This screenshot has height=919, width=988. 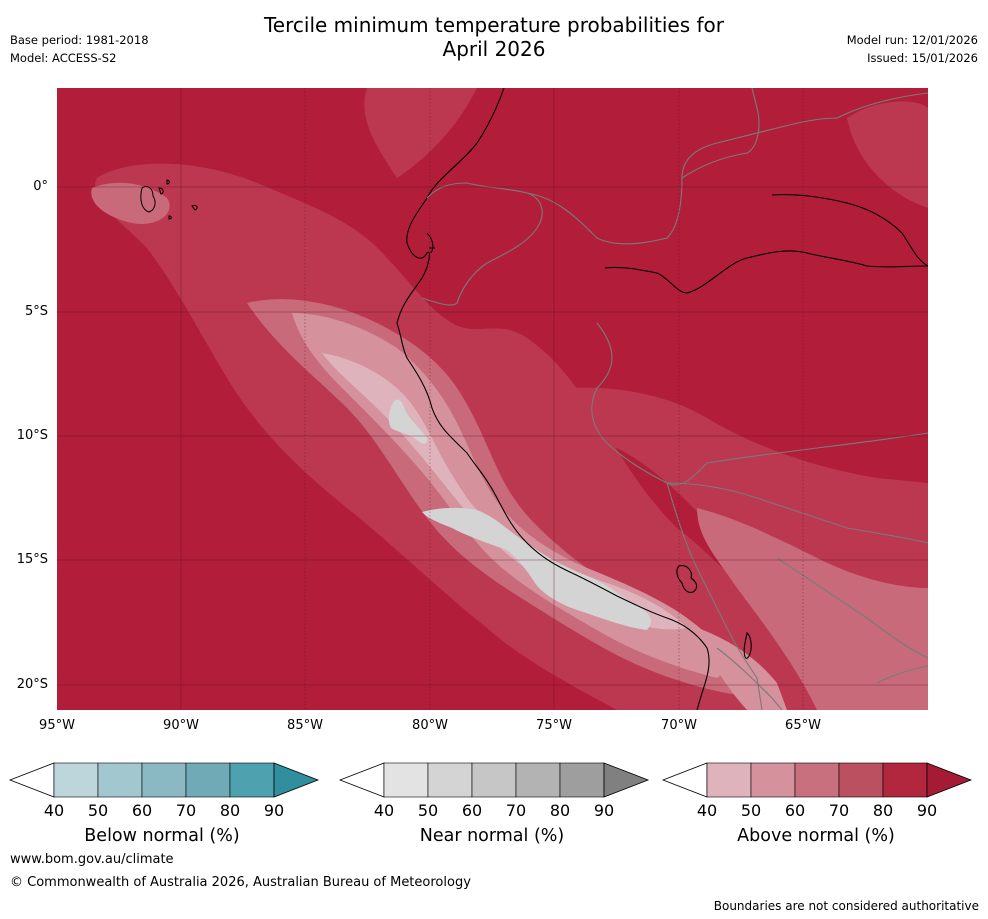 I want to click on above-60-70-region-nw, so click(x=130, y=203).